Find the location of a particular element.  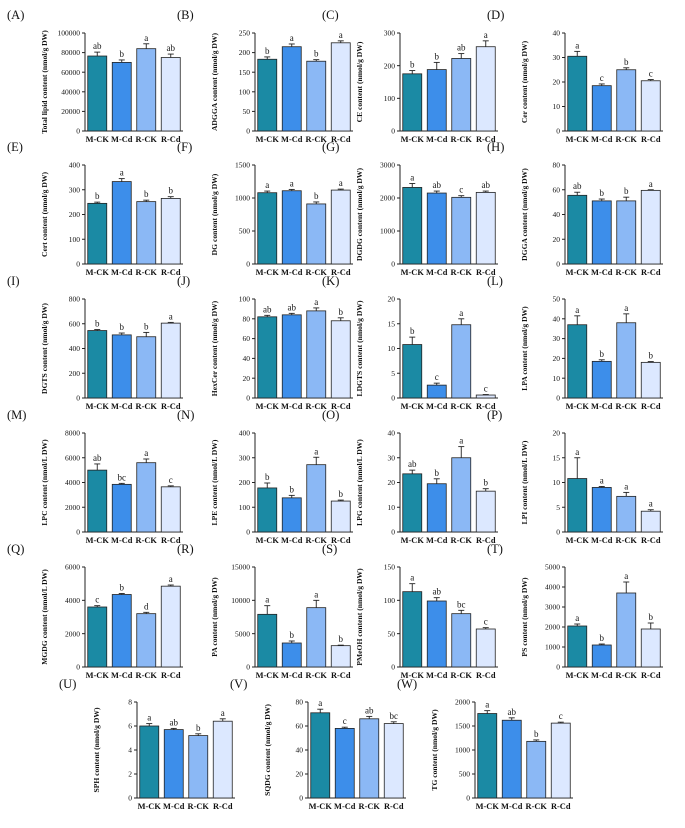

y-axis-title: LPG content (nmol/L DW) is located at coordinates (359, 482).